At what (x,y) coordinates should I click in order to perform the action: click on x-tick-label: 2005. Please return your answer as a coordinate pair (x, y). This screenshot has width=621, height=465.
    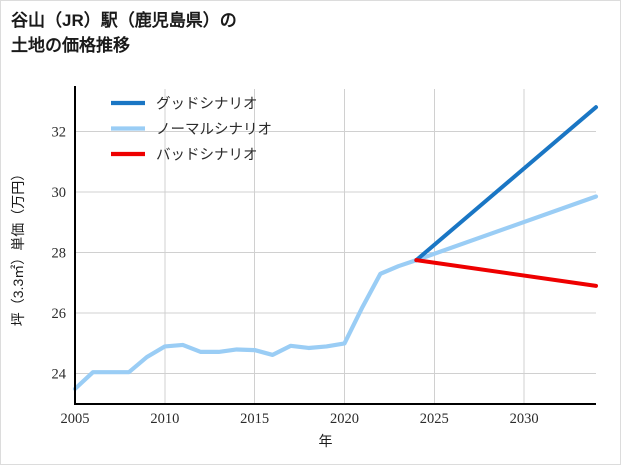
    Looking at the image, I should click on (75, 419).